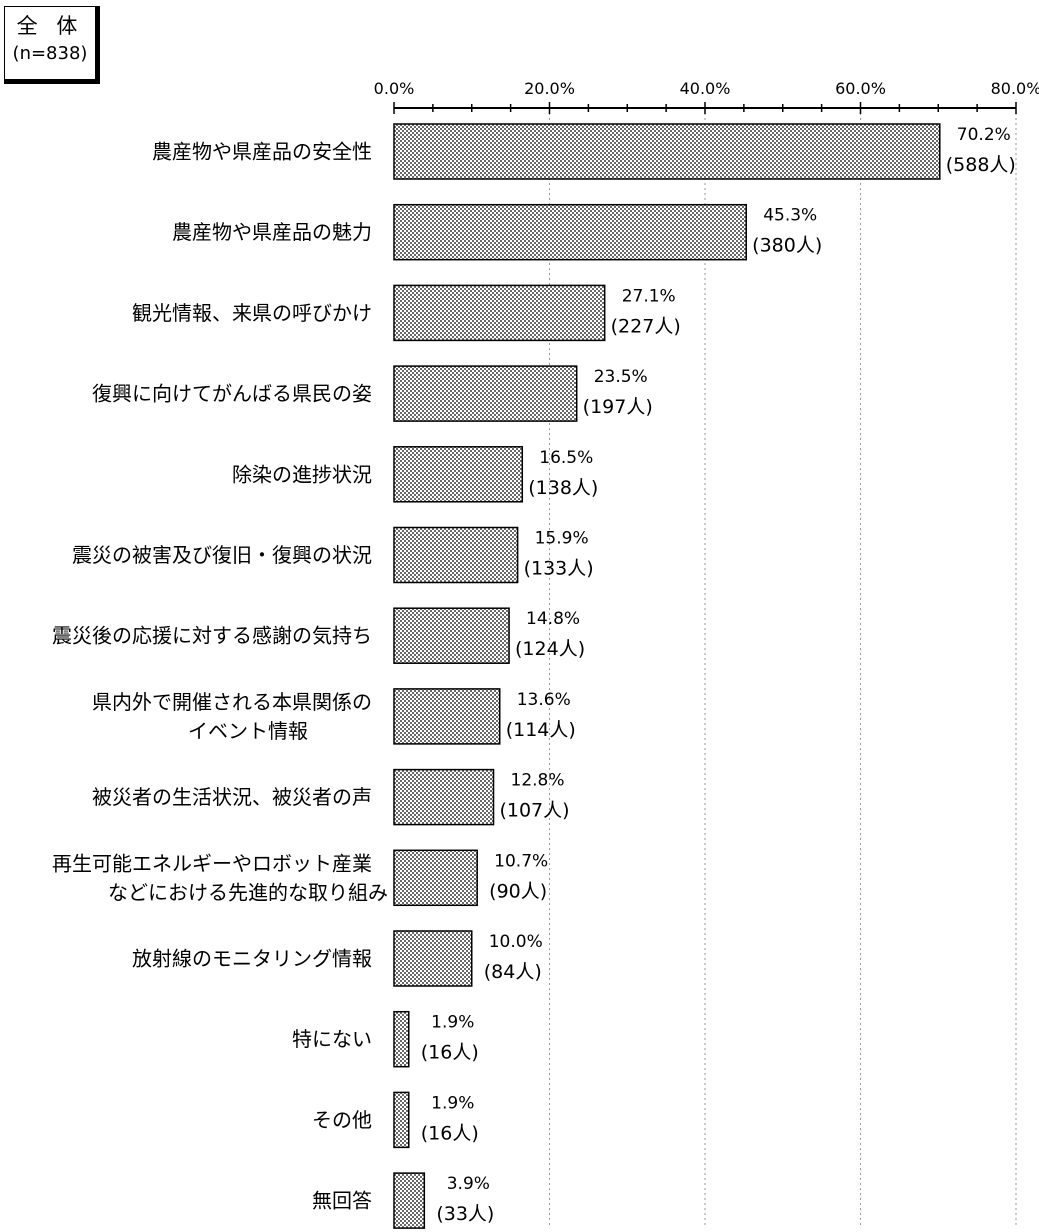 The width and height of the screenshot is (1039, 1232). Describe the element at coordinates (541, 730) in the screenshot. I see `data-label-count: (114人)` at that location.